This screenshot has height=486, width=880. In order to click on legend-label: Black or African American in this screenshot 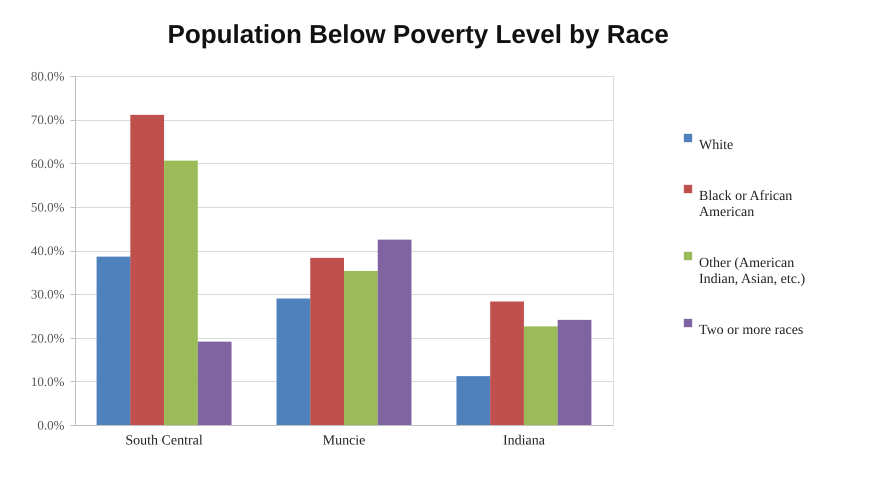, I will do `click(745, 204)`.